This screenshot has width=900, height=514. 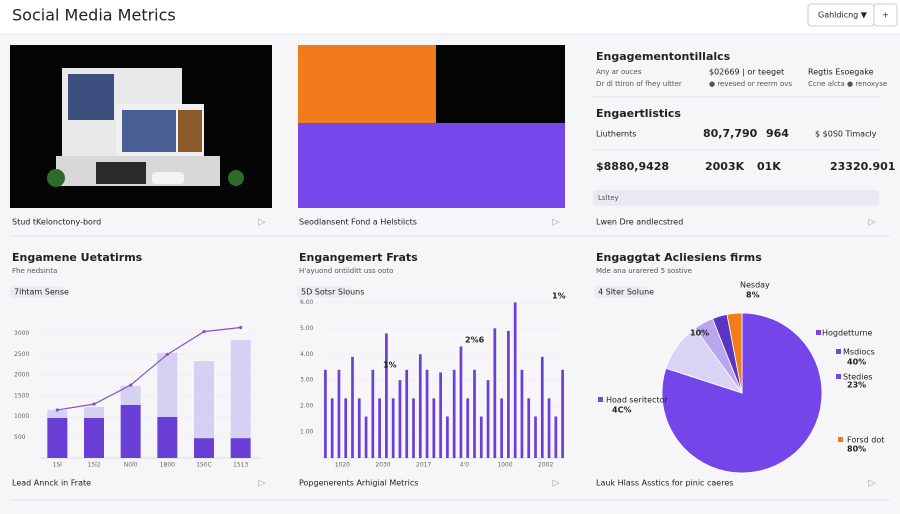 What do you see at coordinates (307, 302) in the screenshot?
I see `y-tick-label: 6.00` at bounding box center [307, 302].